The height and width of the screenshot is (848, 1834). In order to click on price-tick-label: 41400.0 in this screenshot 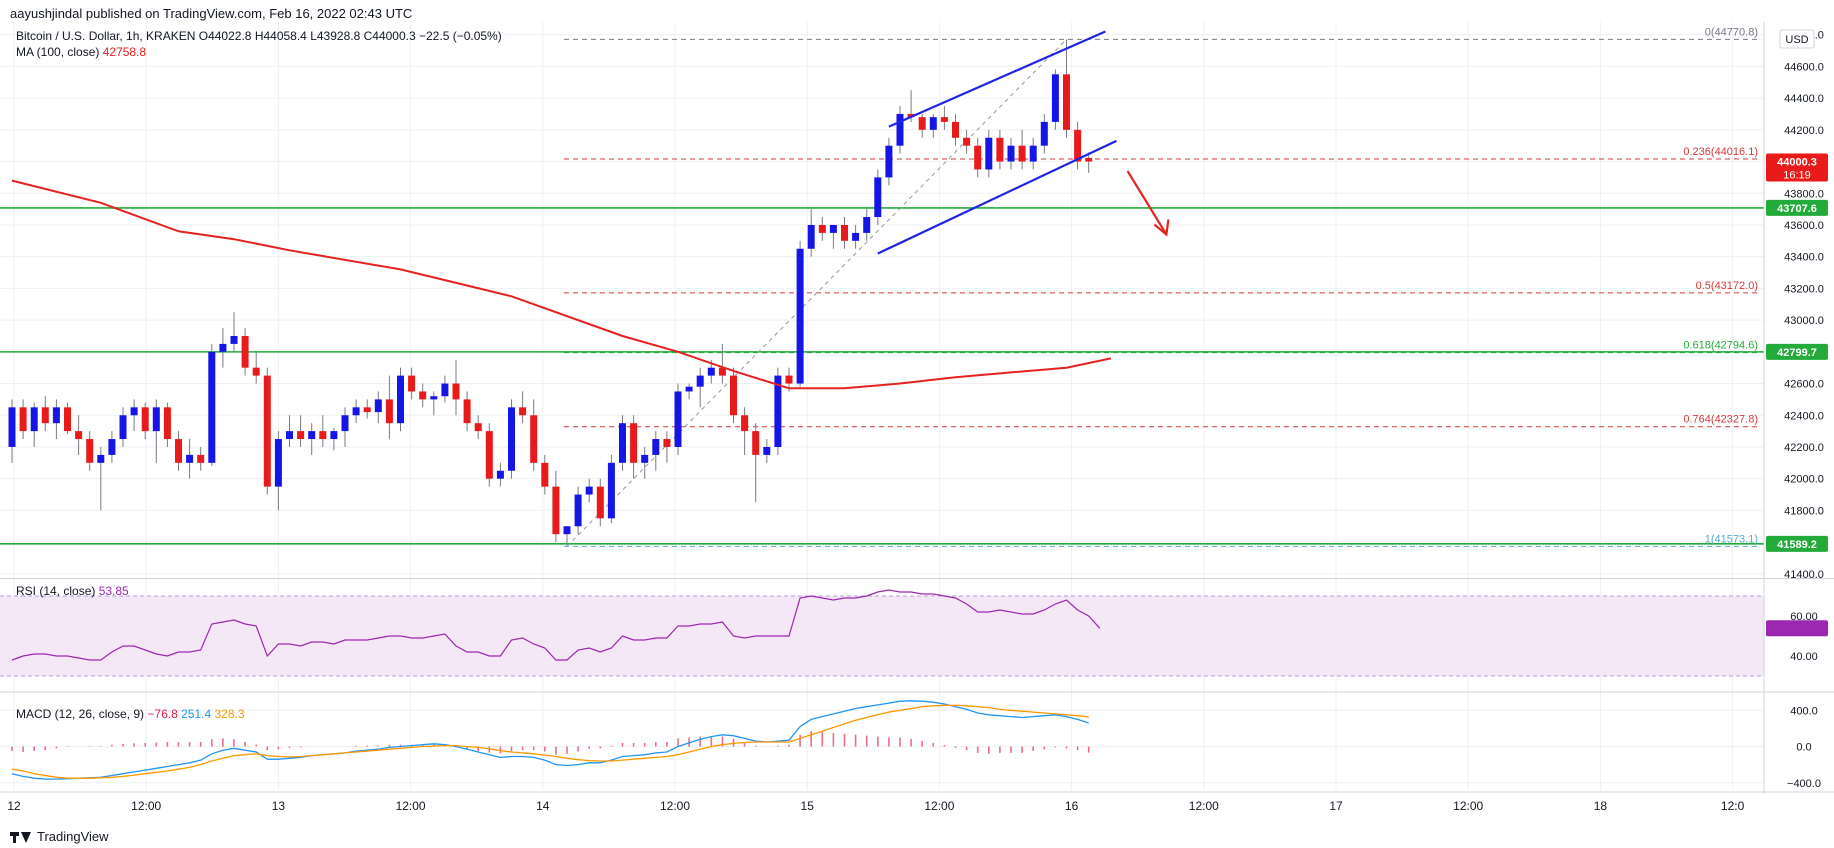, I will do `click(1804, 575)`.